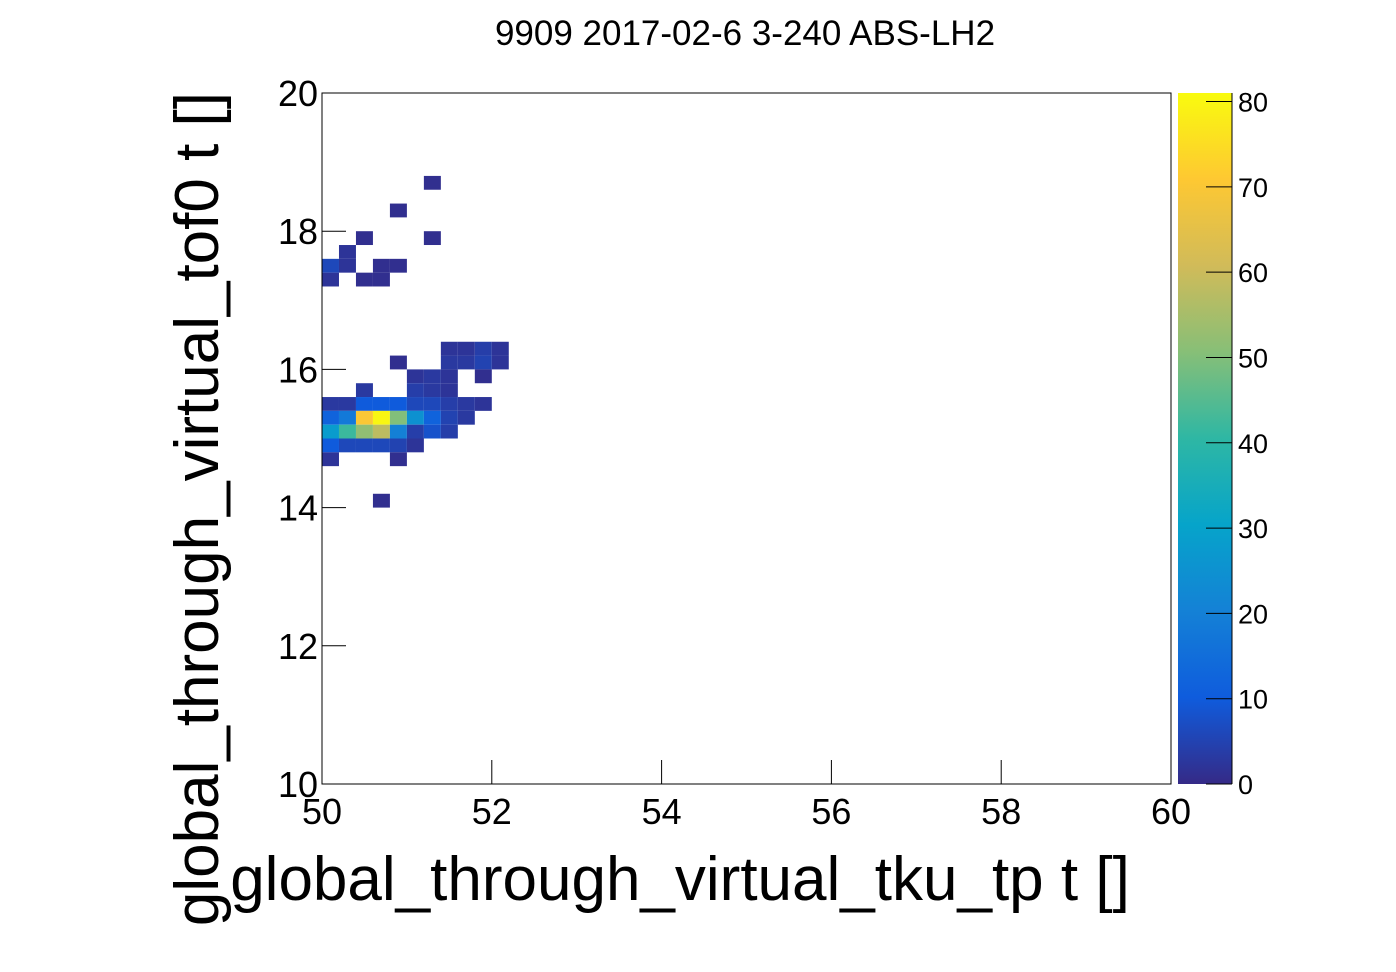 This screenshot has width=1396, height=972. Describe the element at coordinates (745, 33) in the screenshot. I see `chart-title: 9909 2017-02-6 3-240 ABS-LH2` at that location.